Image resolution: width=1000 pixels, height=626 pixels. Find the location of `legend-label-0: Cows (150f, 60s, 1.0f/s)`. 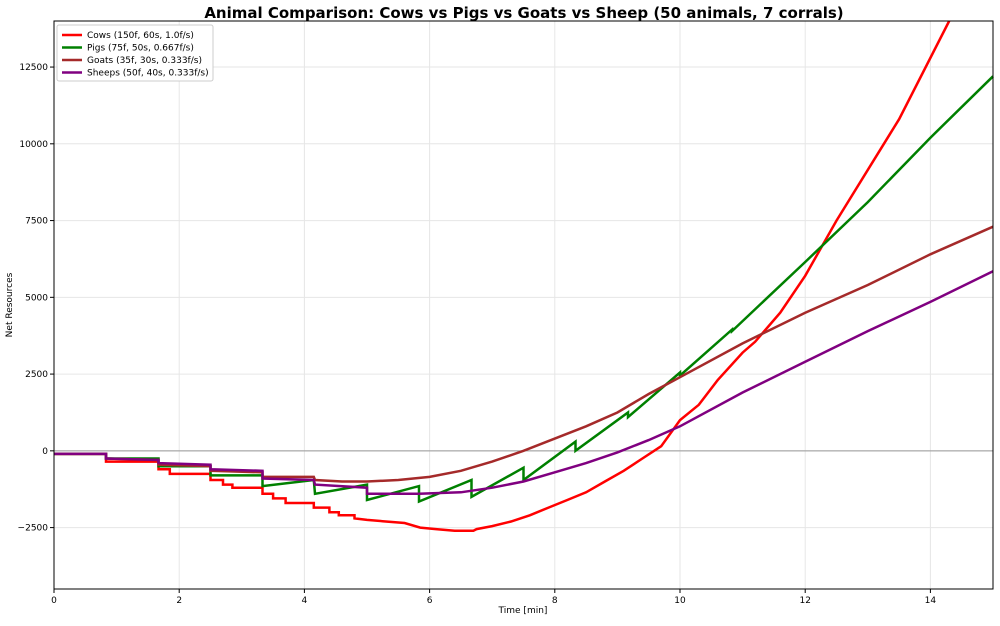

legend-label-0: Cows (150f, 60s, 1.0f/s) is located at coordinates (140, 36).